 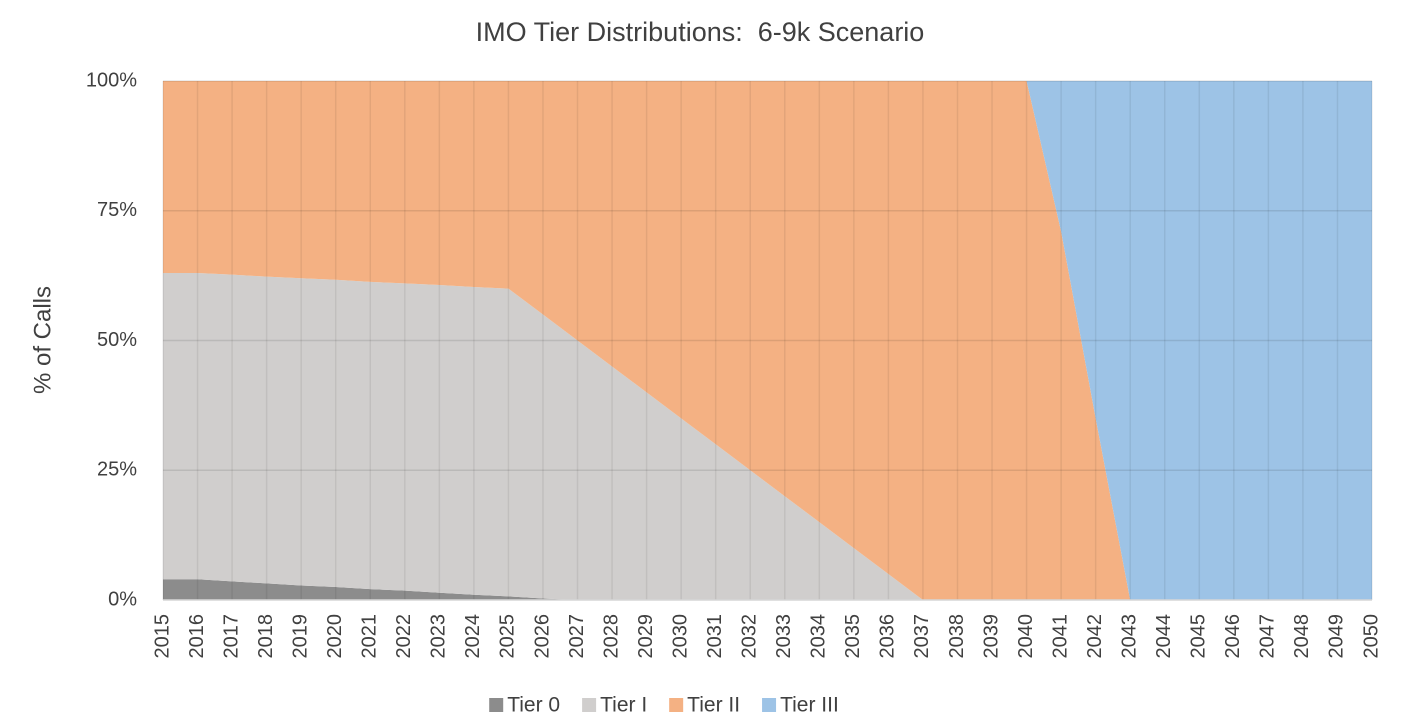 I want to click on x-tick-label: 2040, so click(x=1026, y=636).